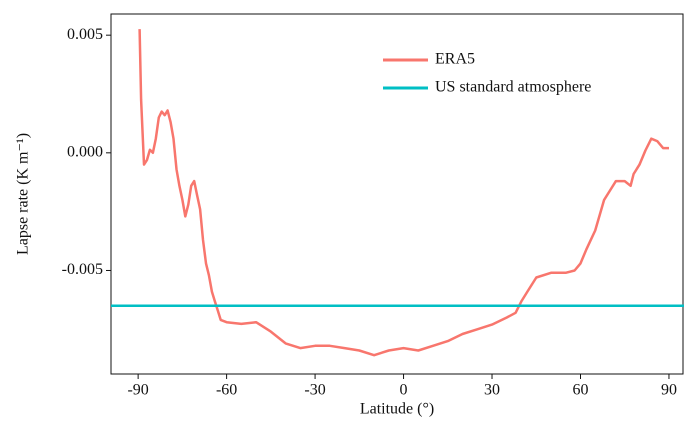 This screenshot has width=684, height=424. What do you see at coordinates (669, 390) in the screenshot?
I see `x-tick-label: 90` at bounding box center [669, 390].